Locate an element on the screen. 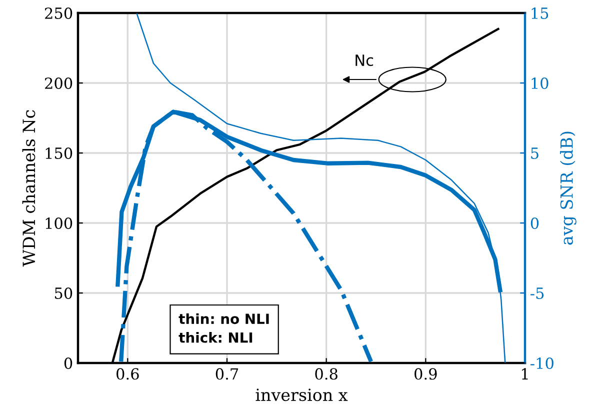 The height and width of the screenshot is (420, 605). x-tick-label: 0.9 is located at coordinates (425, 374).